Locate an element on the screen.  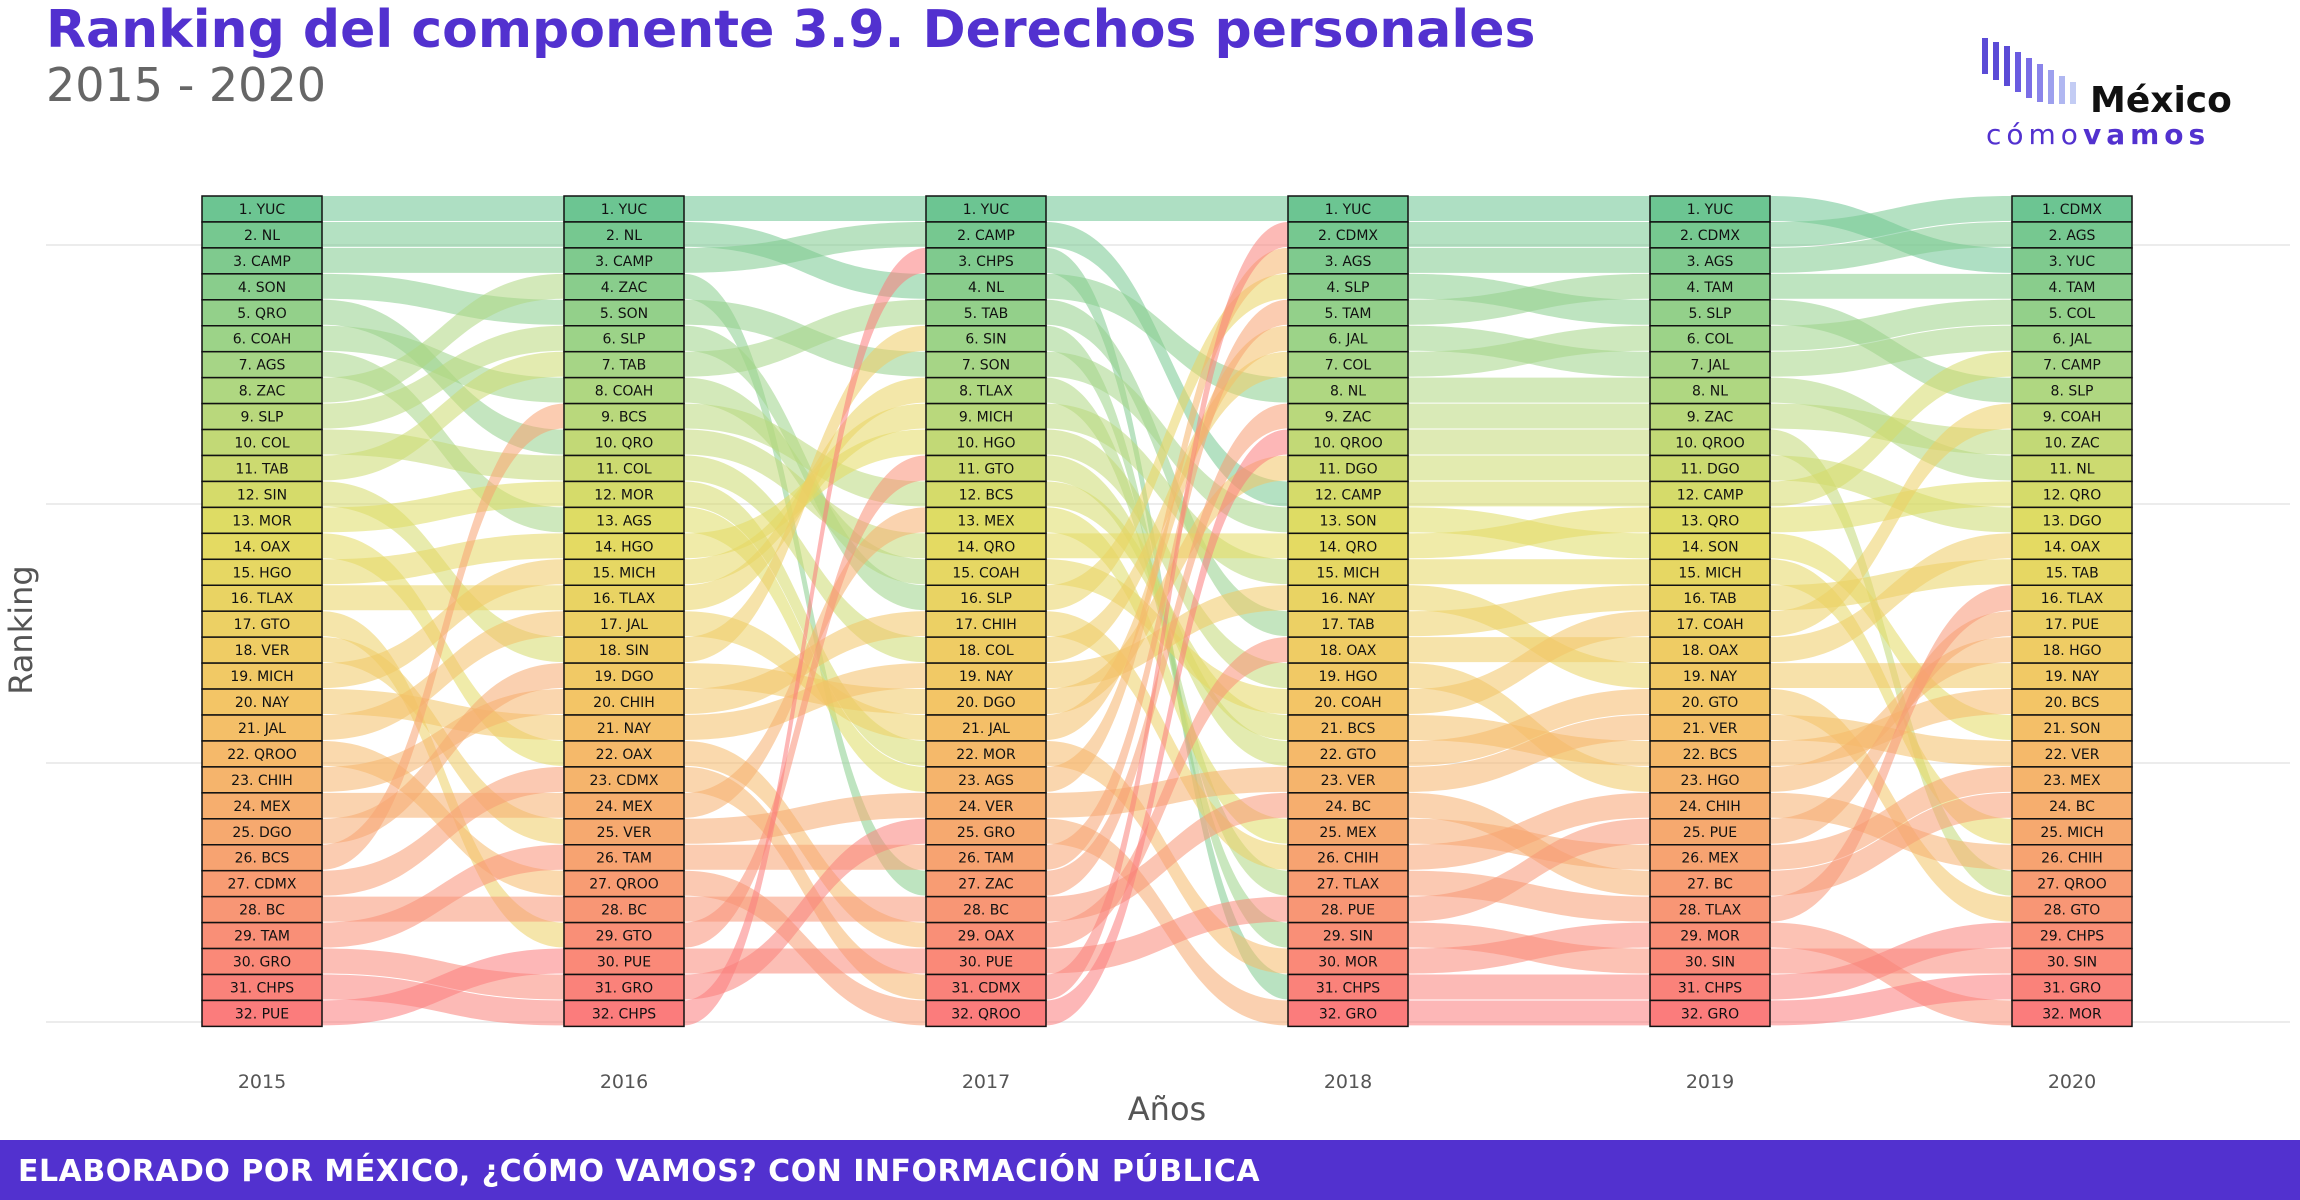
rank-node: 16. TAB is located at coordinates (1710, 598).